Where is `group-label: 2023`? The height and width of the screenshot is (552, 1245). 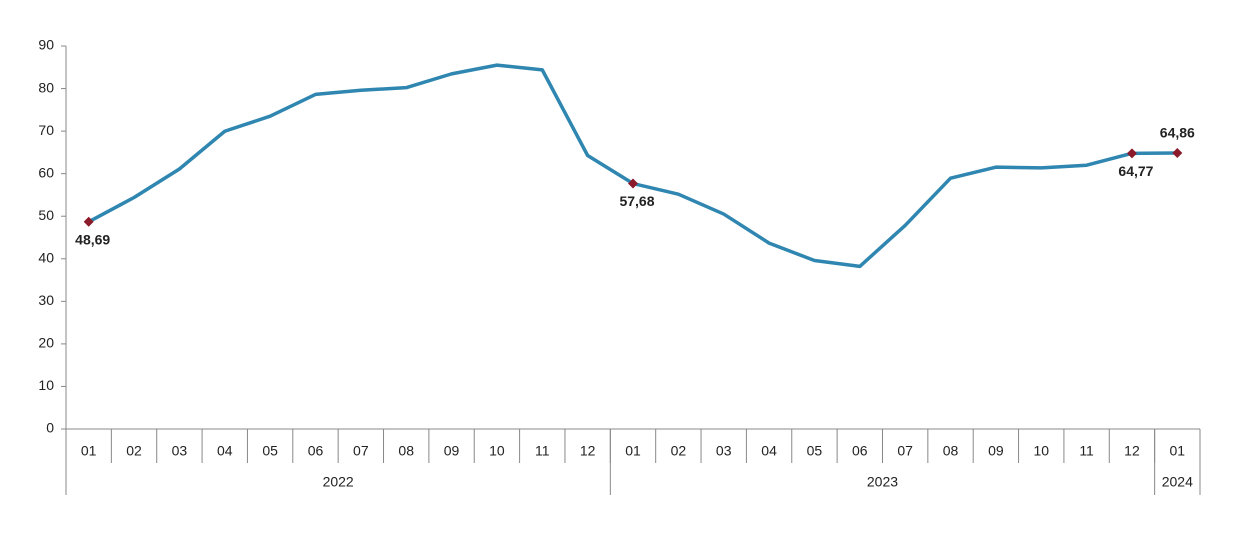
group-label: 2023 is located at coordinates (882, 482).